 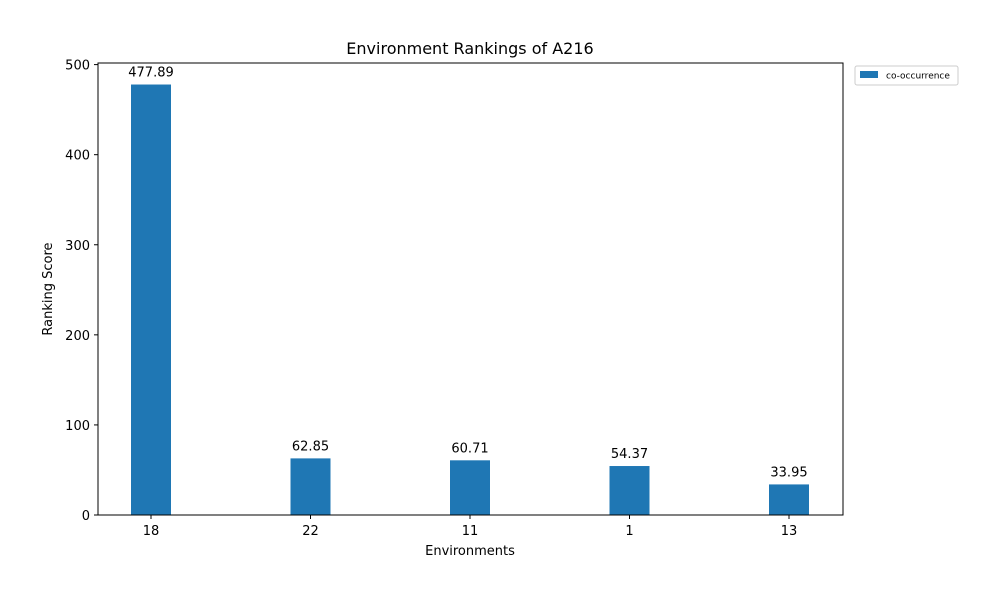 What do you see at coordinates (629, 454) in the screenshot?
I see `data-label-1: 54.37` at bounding box center [629, 454].